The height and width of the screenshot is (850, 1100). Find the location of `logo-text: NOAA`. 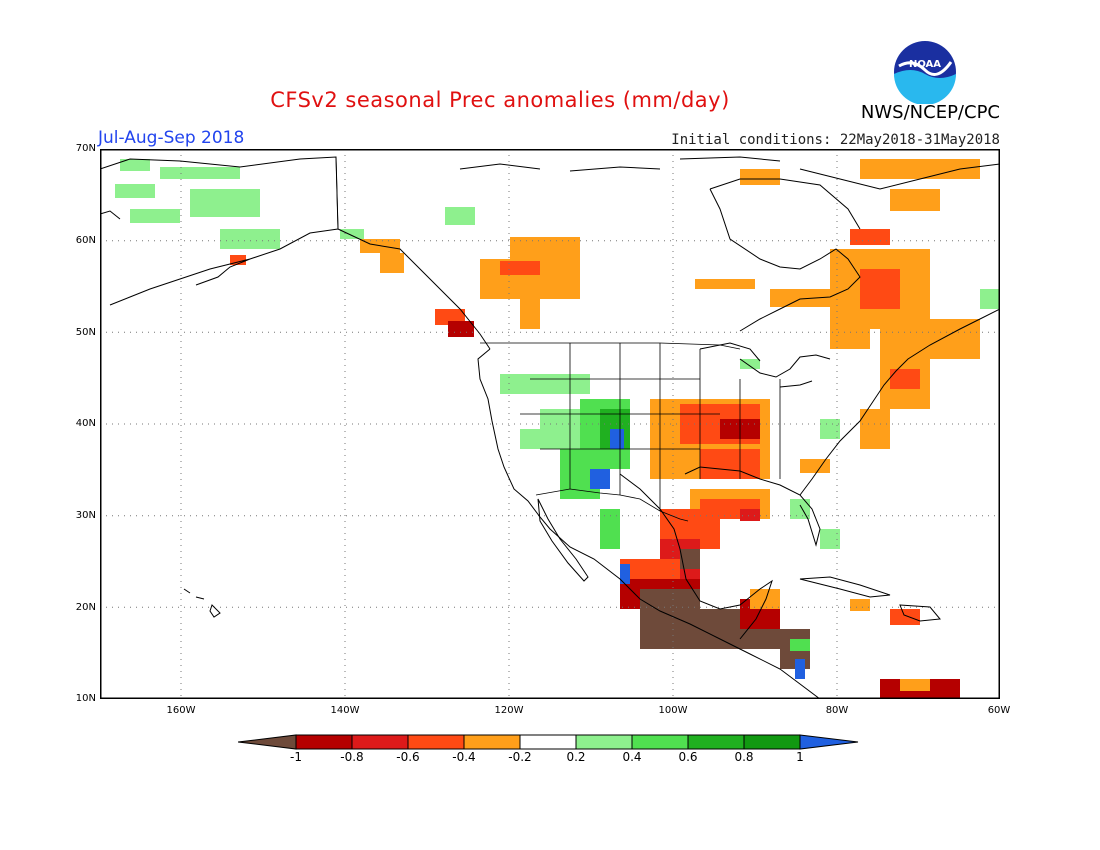

logo-text: NOAA is located at coordinates (925, 64).